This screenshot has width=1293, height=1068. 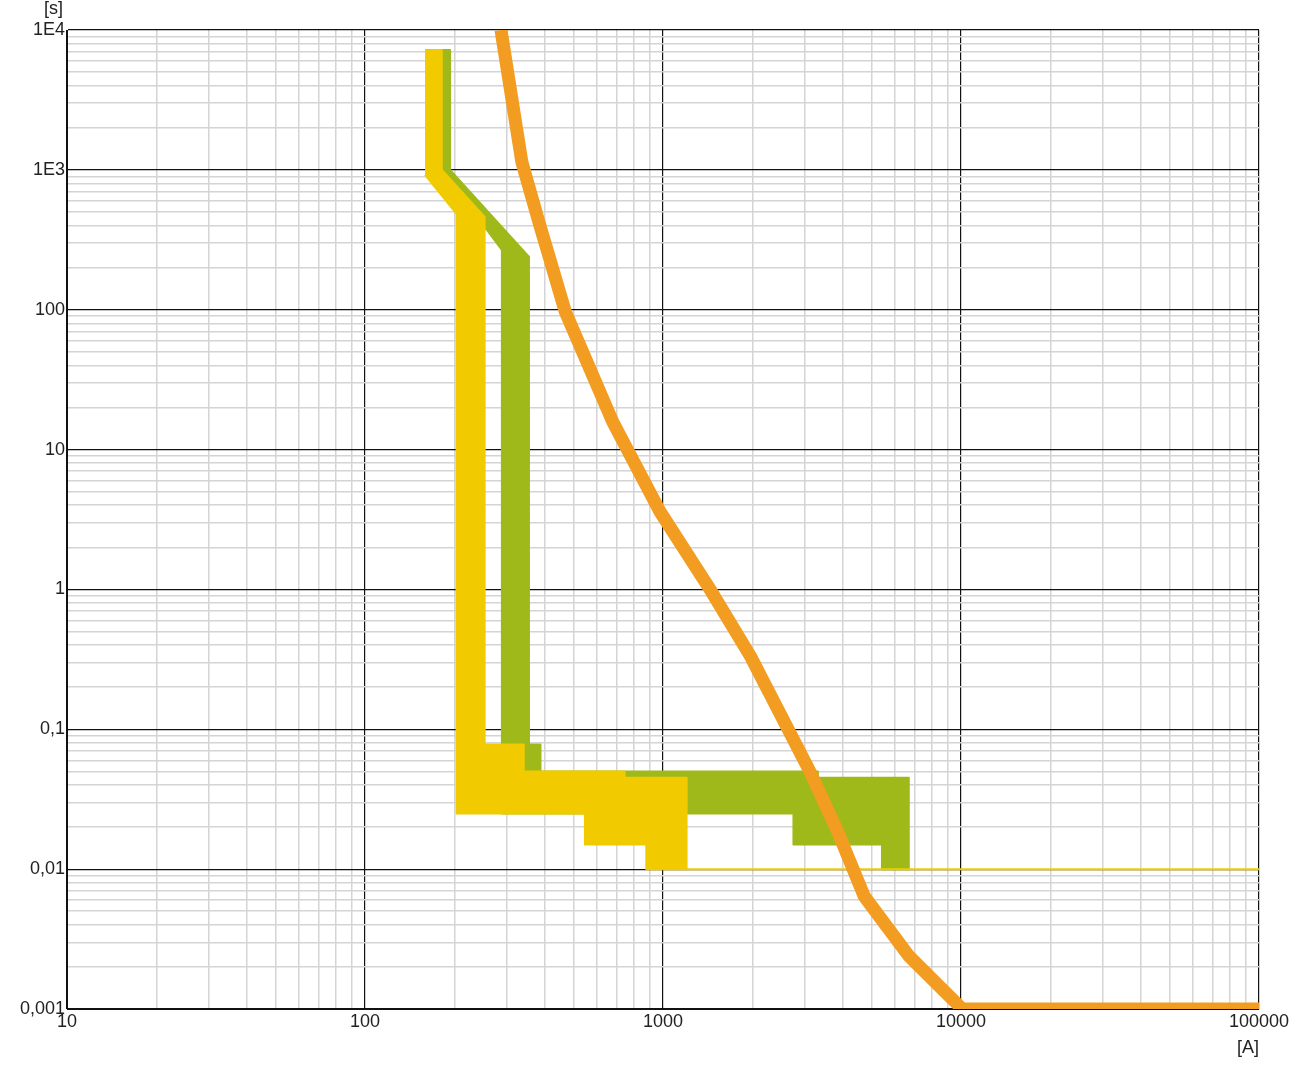 What do you see at coordinates (365, 1020) in the screenshot?
I see `x-tick-label: 100` at bounding box center [365, 1020].